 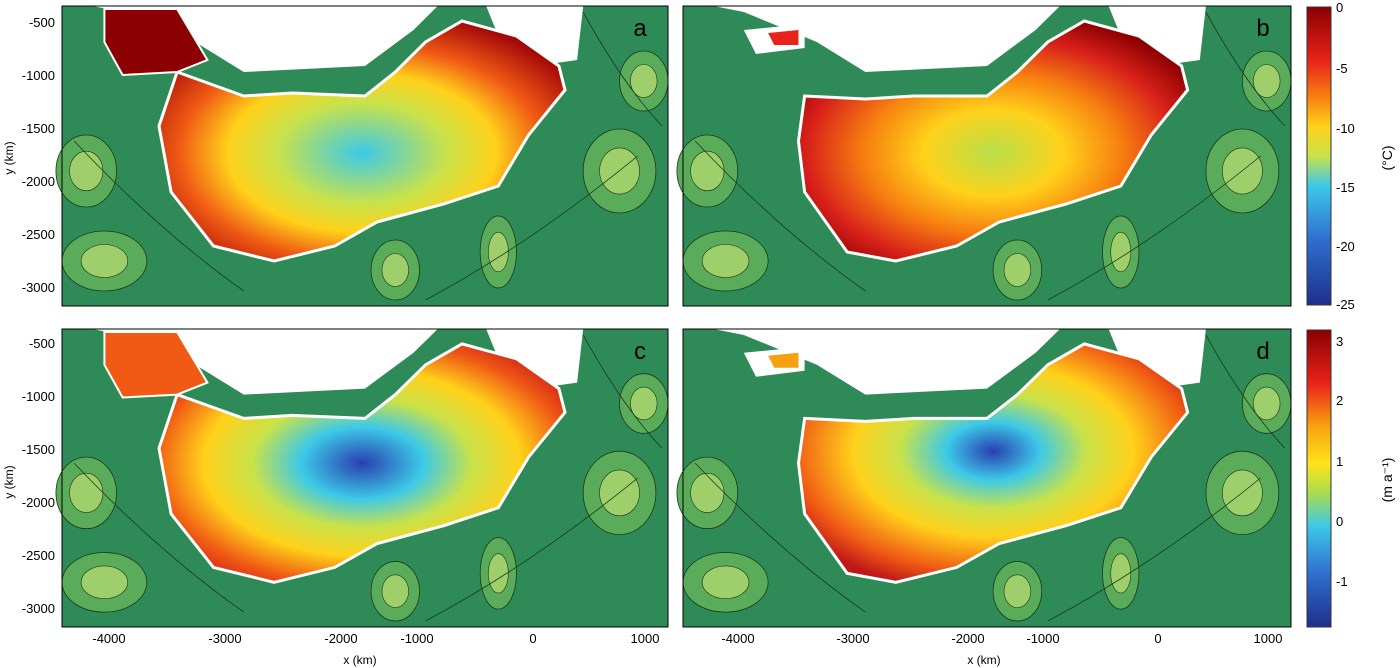 I want to click on colorbar-temperature: 0 -5 -10 -15 -20 -25 (°C), so click(x=1350, y=156).